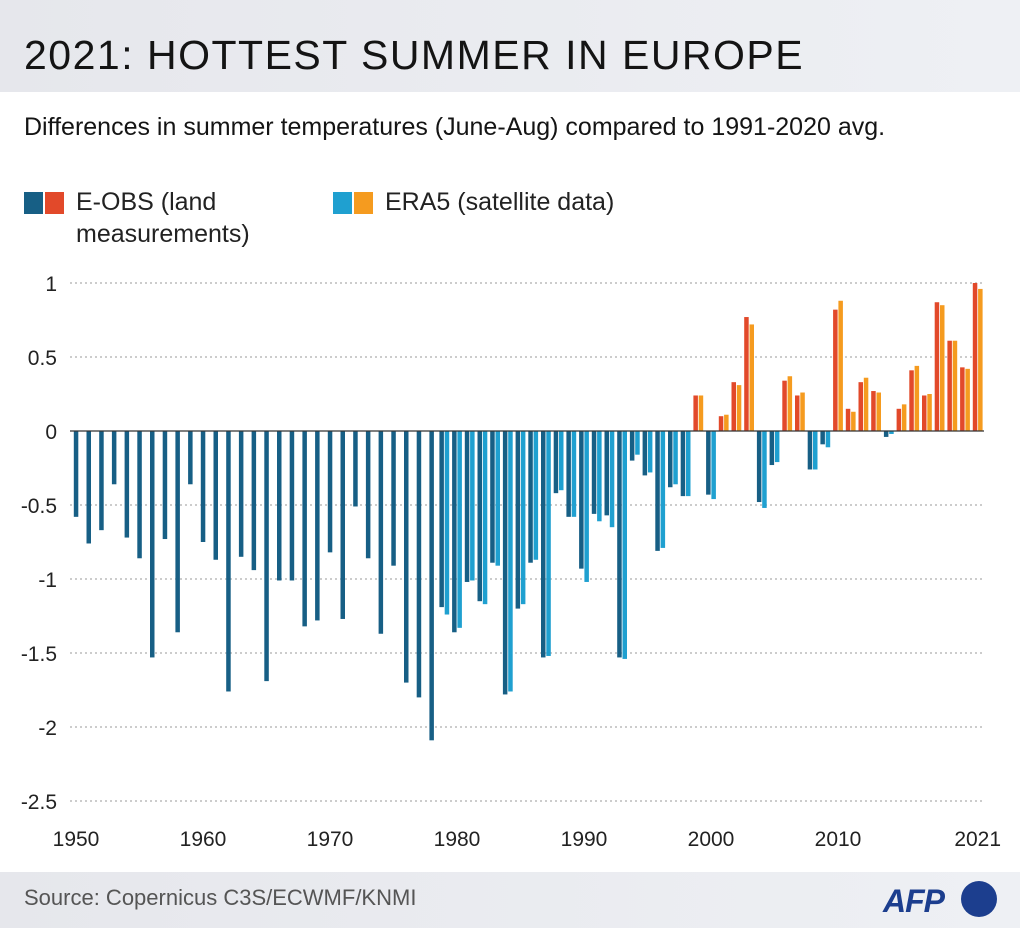 Image resolution: width=1020 pixels, height=928 pixels. Describe the element at coordinates (772, 448) in the screenshot. I see `bar-eobs-2005` at that location.